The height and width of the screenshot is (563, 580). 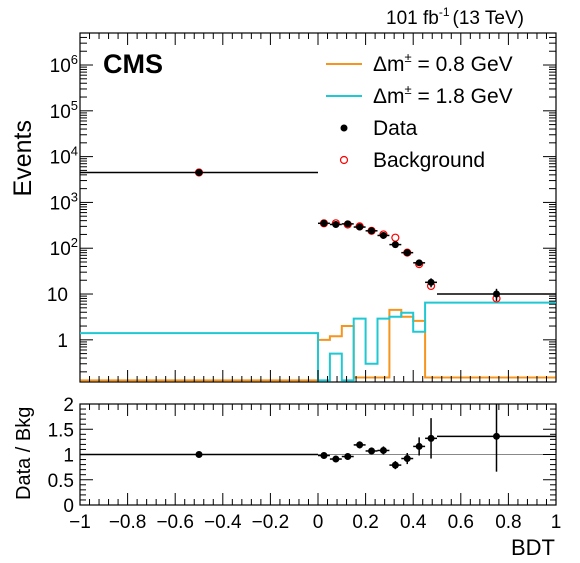 What do you see at coordinates (64, 110) in the screenshot?
I see `main-y-tick-label: 10⁵` at bounding box center [64, 110].